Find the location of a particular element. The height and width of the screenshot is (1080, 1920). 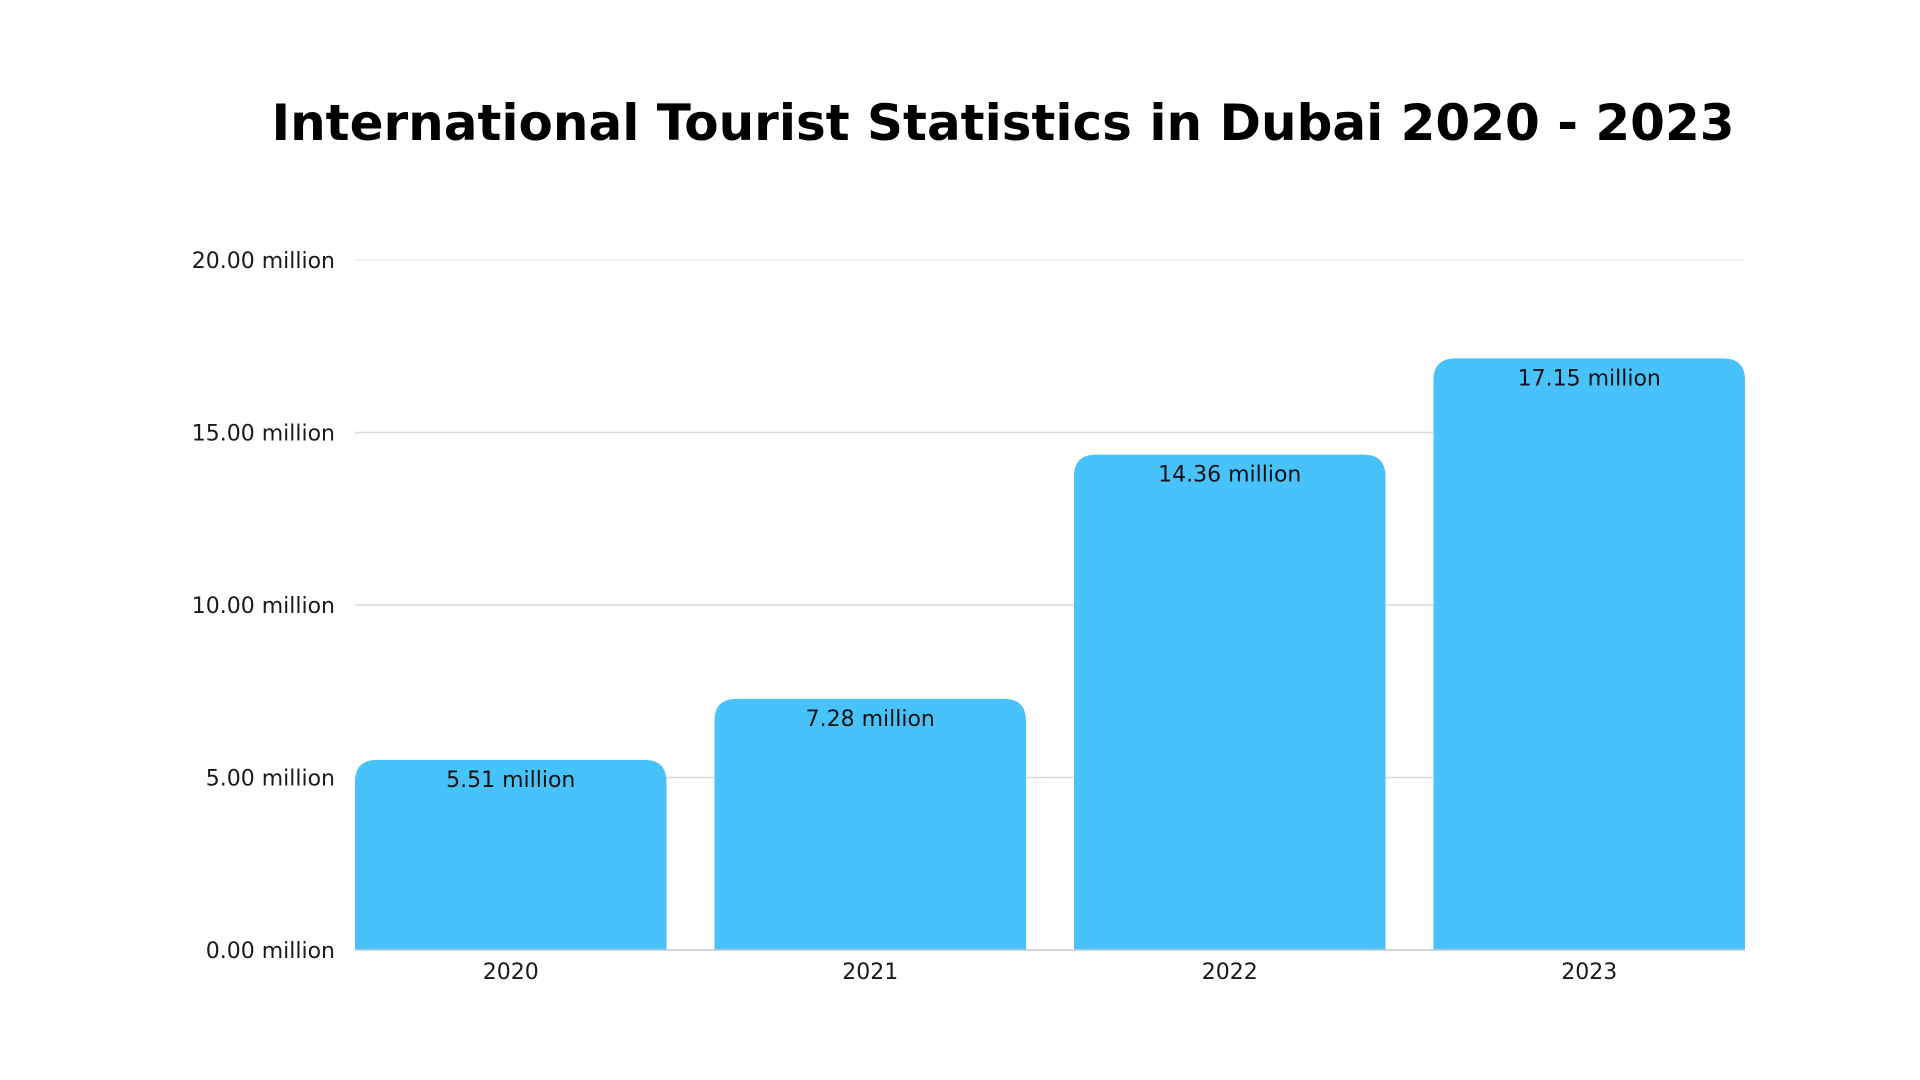

y-tick-label: 20.00 million is located at coordinates (263, 261).